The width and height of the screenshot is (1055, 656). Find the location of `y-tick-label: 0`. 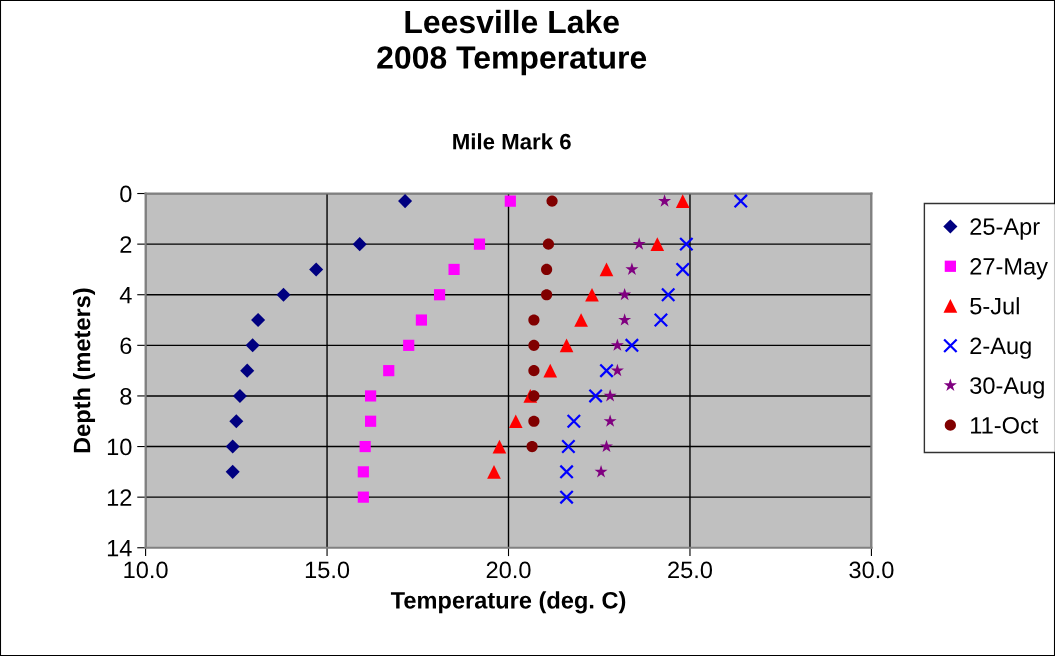

y-tick-label: 0 is located at coordinates (126, 194).